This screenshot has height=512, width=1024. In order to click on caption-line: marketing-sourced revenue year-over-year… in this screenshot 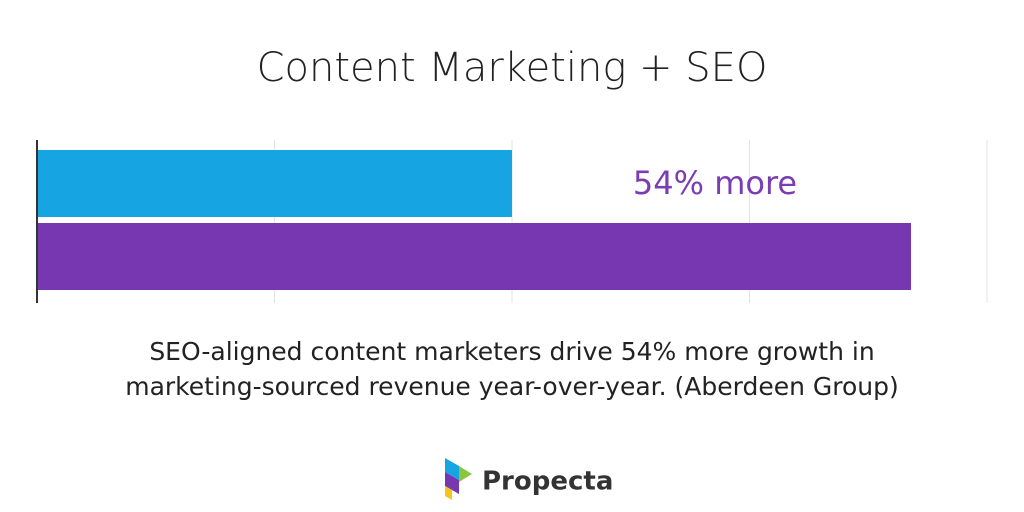, I will do `click(512, 386)`.